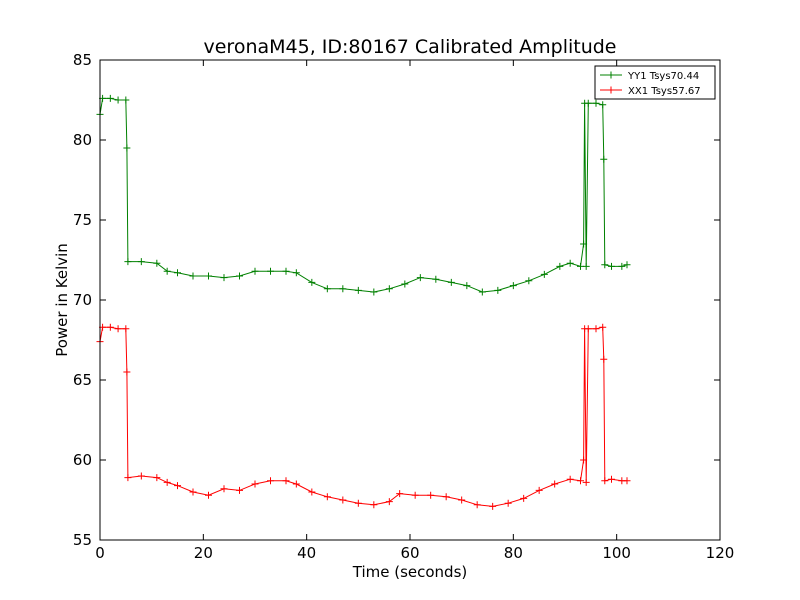 This screenshot has height=600, width=800. Describe the element at coordinates (82, 140) in the screenshot. I see `y-tick-label: 80` at that location.